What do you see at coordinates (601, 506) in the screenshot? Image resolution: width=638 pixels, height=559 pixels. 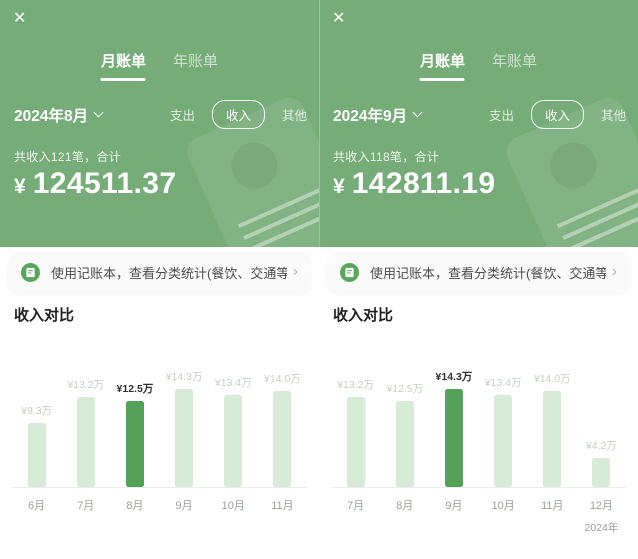 I see `month-axis-label: 12月` at bounding box center [601, 506].